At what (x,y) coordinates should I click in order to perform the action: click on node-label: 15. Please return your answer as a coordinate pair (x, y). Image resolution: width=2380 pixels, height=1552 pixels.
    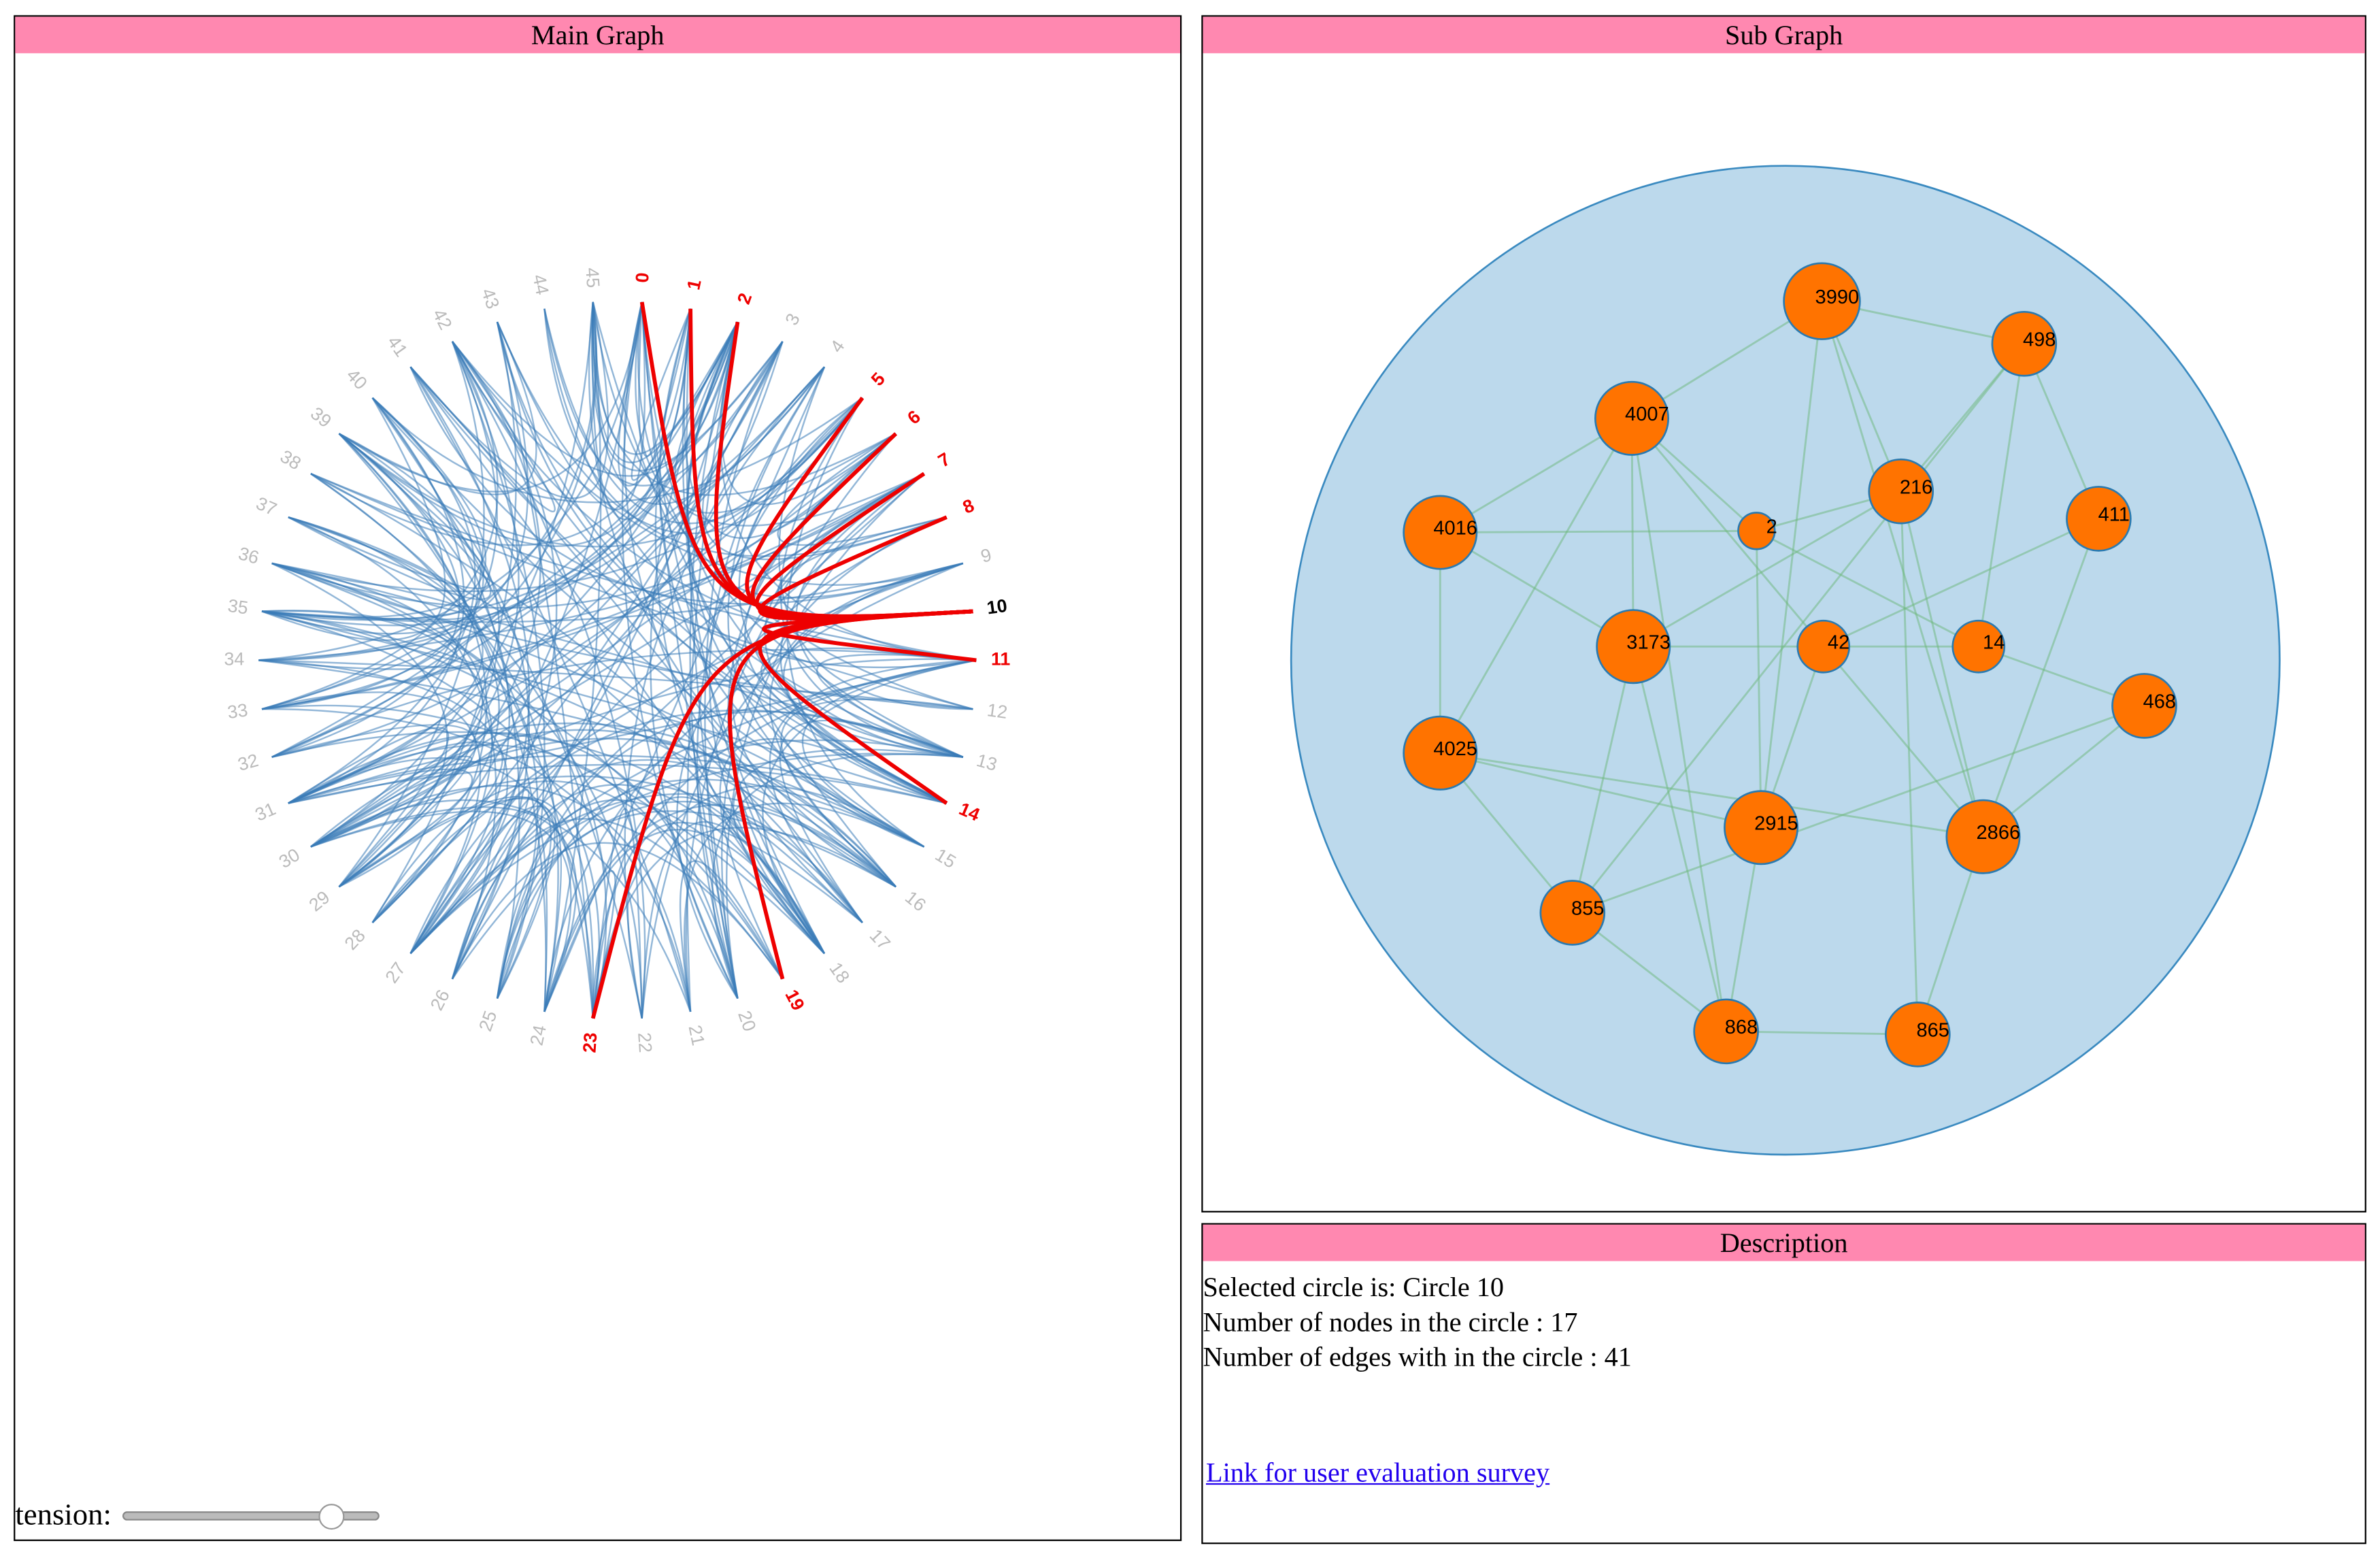
    Looking at the image, I should click on (946, 858).